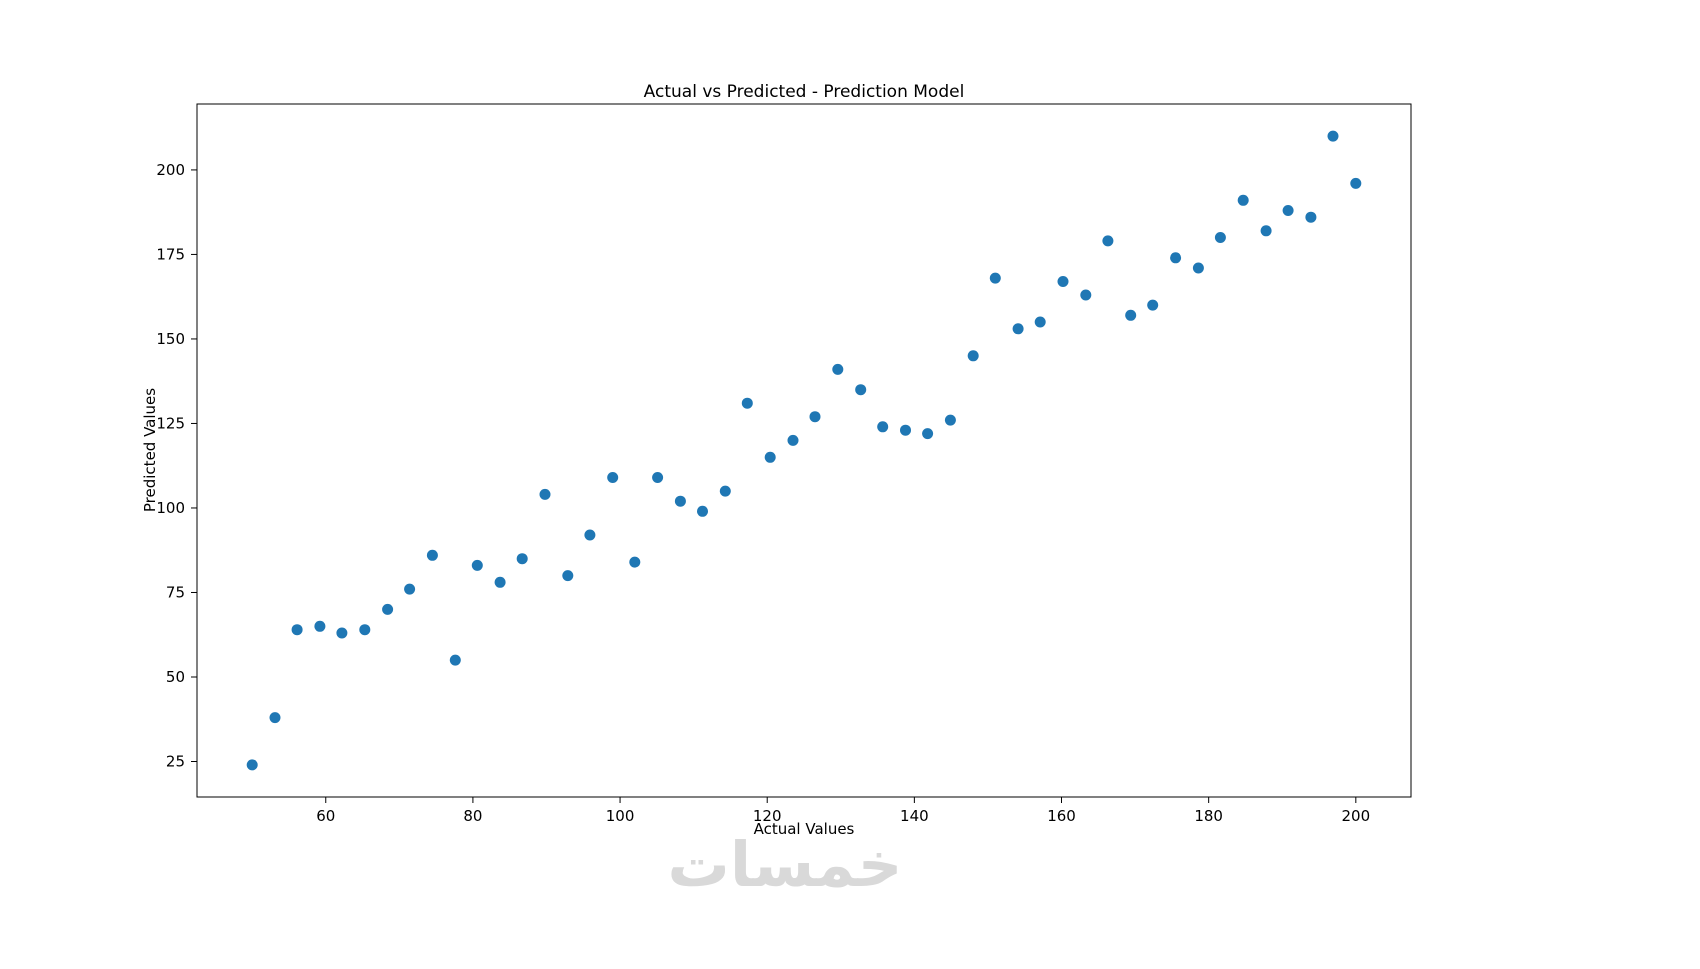 The height and width of the screenshot is (969, 1700). Describe the element at coordinates (1208, 816) in the screenshot. I see `x-tick-label: 180` at that location.